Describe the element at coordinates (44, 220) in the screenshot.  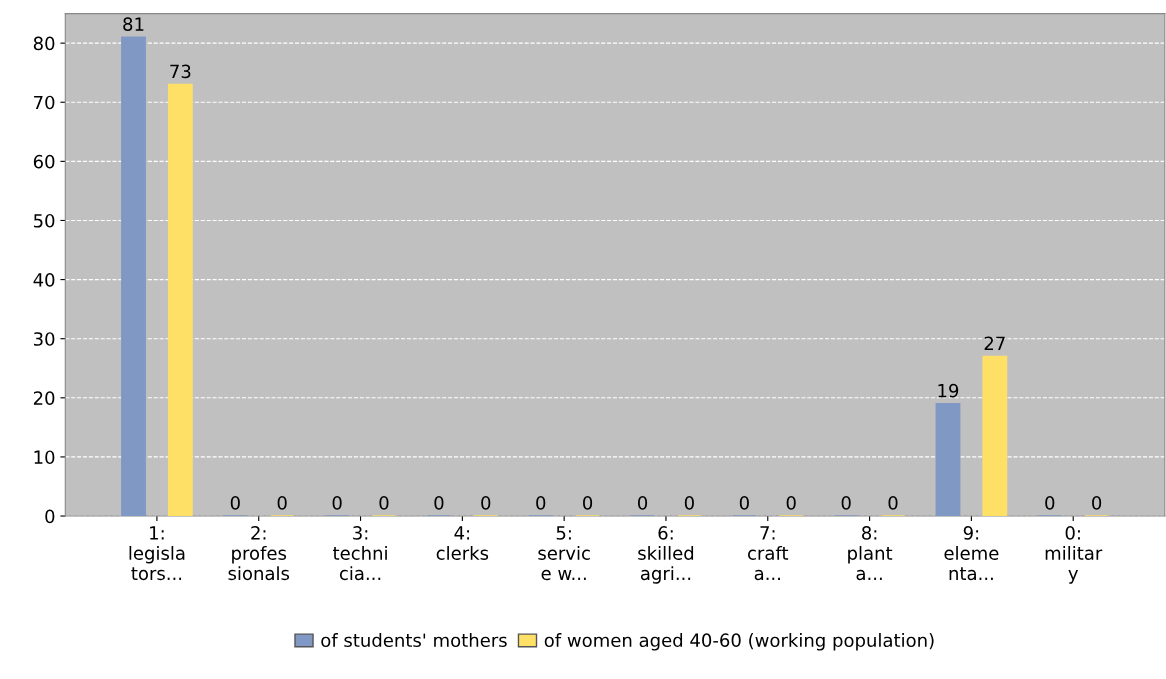
I see `y-tick-label: 50` at that location.